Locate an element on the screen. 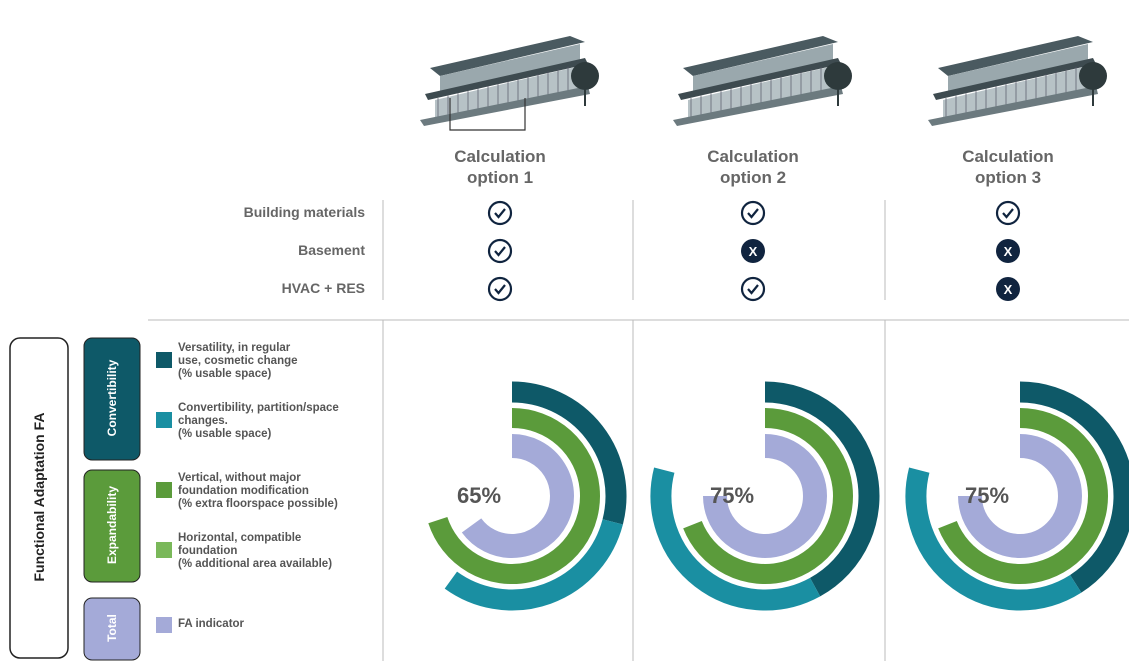 The image size is (1129, 661). group-label: Convertibility is located at coordinates (112, 398).